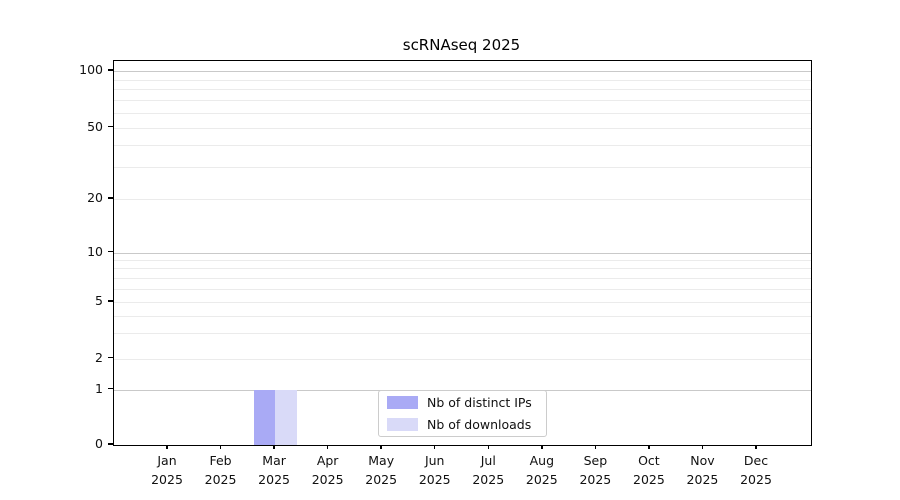 This screenshot has height=500, width=900. Describe the element at coordinates (595, 470) in the screenshot. I see `x-tick-label: Sep 2025` at that location.